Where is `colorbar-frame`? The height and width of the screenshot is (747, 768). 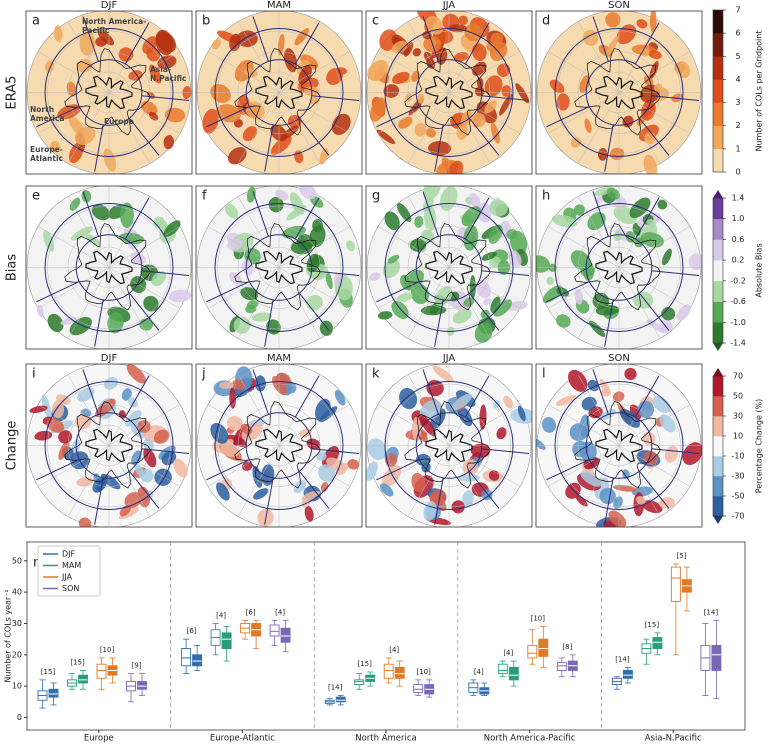 colorbar-frame is located at coordinates (718, 91).